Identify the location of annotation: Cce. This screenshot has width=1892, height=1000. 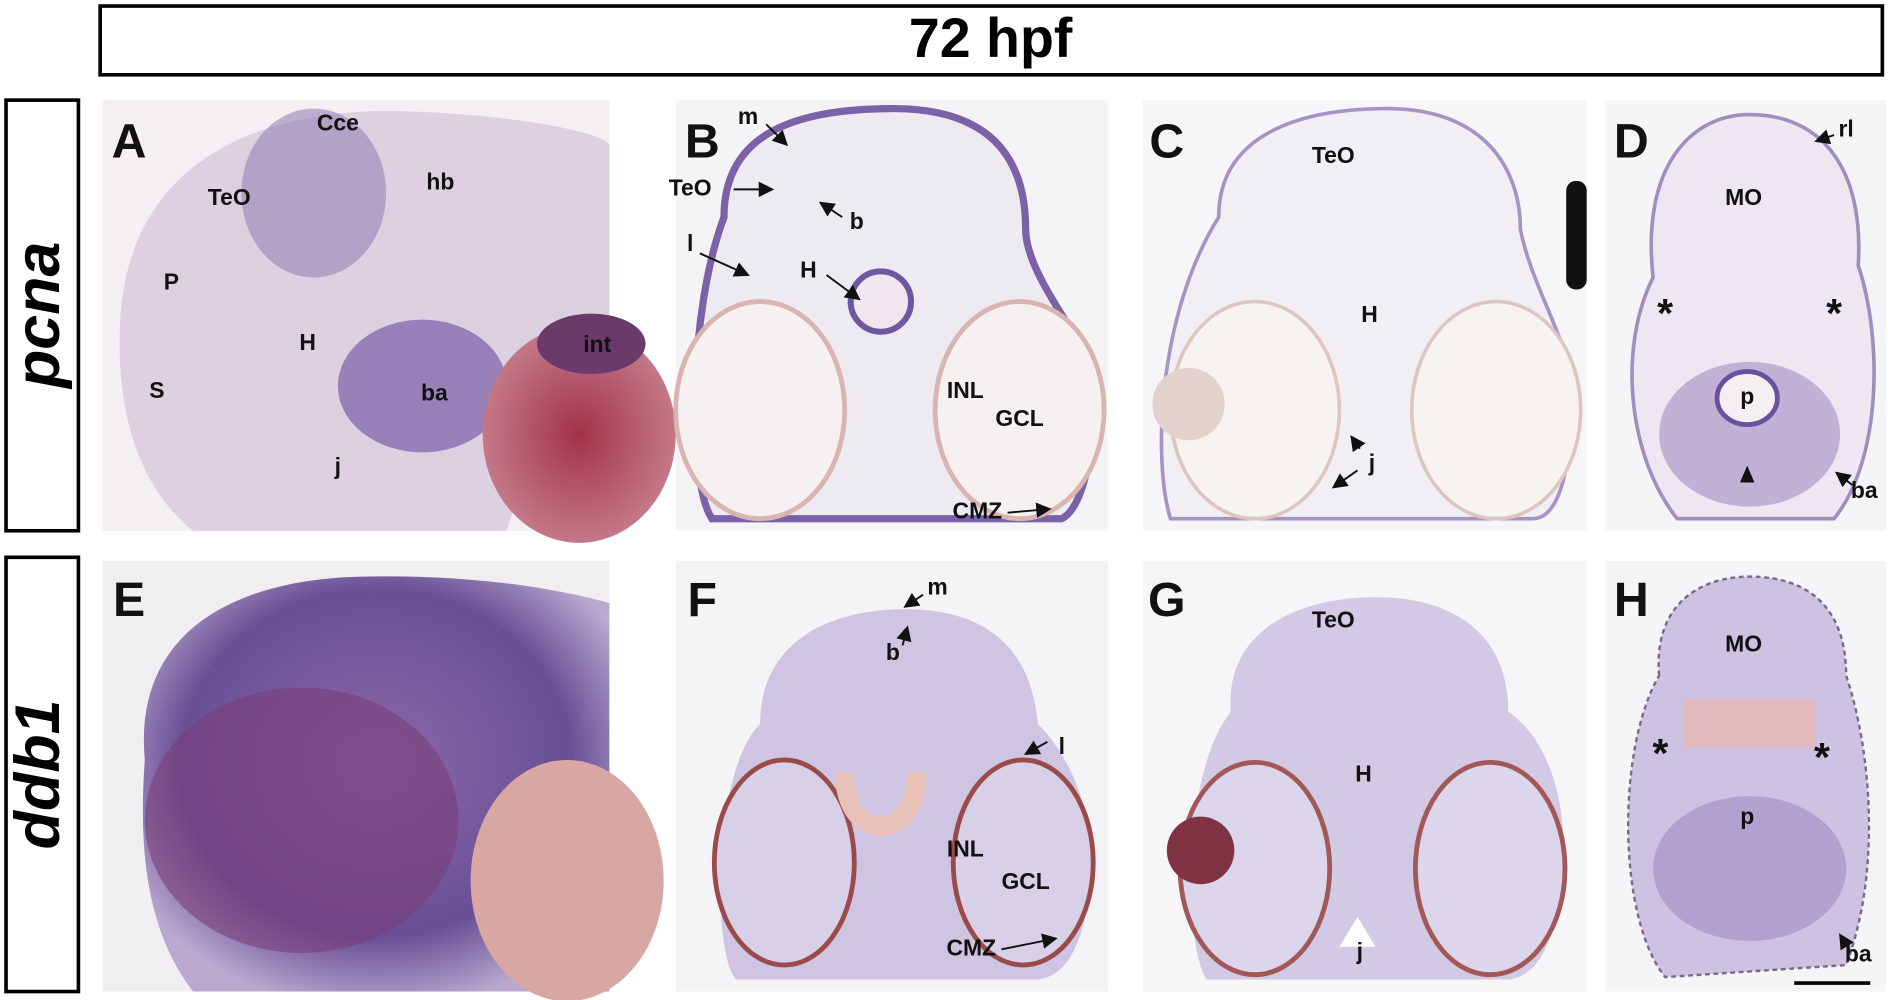
(338, 122).